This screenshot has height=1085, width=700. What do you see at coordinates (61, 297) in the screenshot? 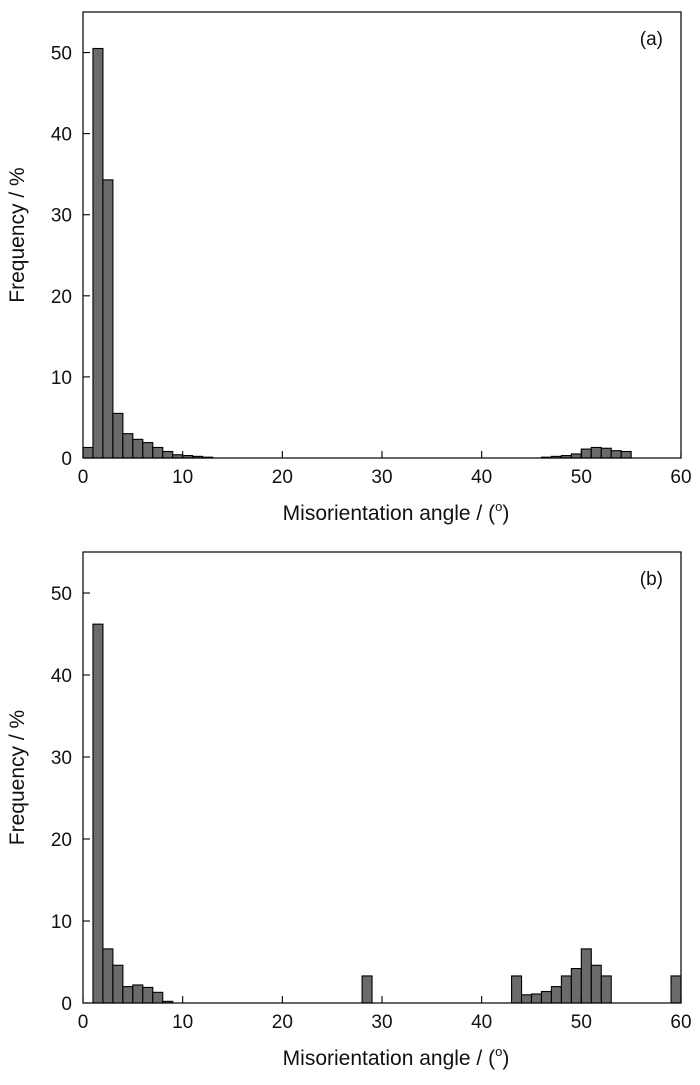
I see `y-tick-label-a-2: 20` at bounding box center [61, 297].